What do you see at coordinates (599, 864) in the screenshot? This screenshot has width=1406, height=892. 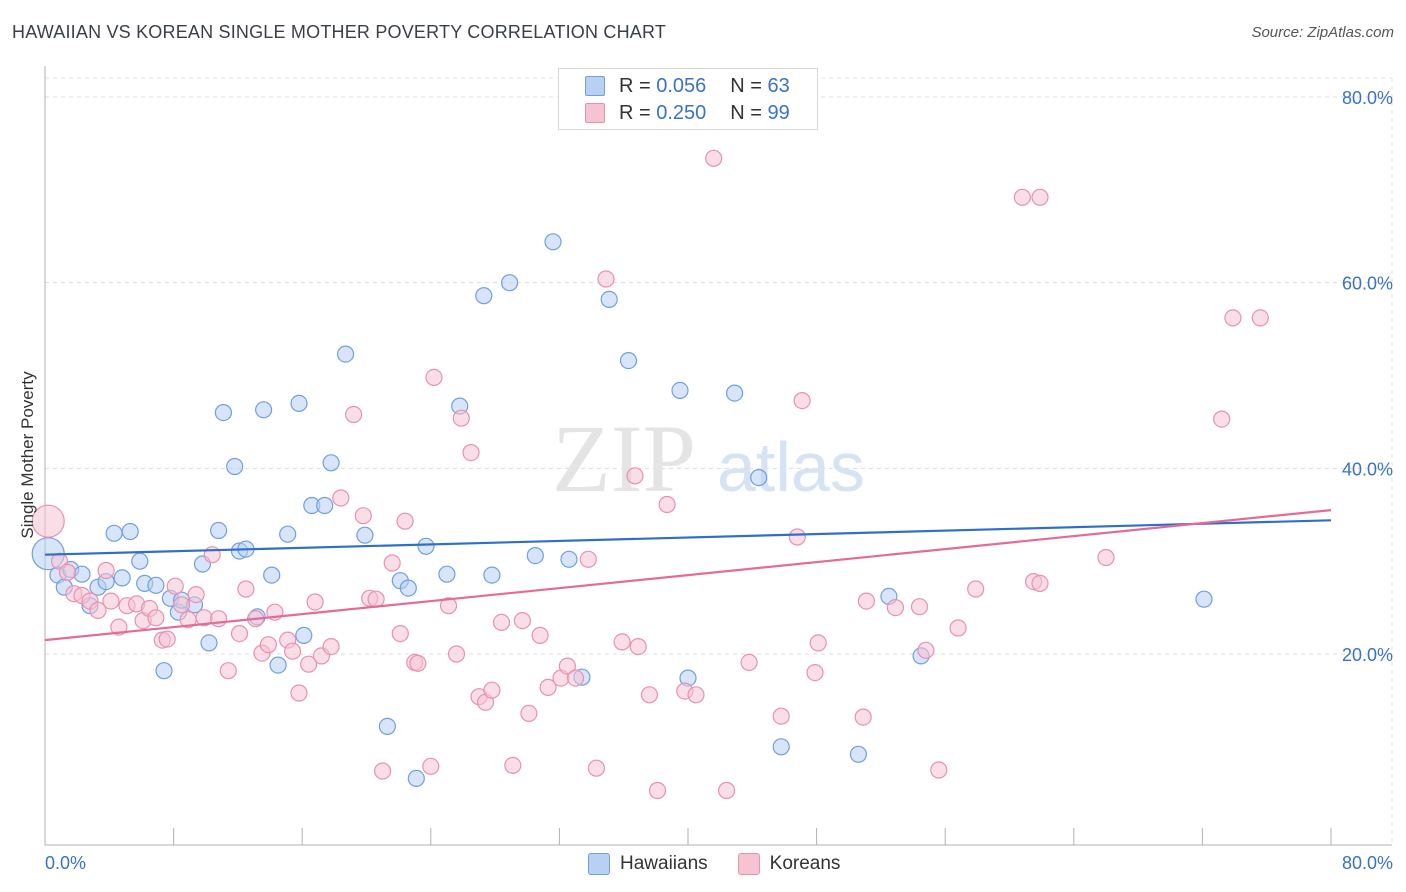 I see `hawaiians-swatch` at bounding box center [599, 864].